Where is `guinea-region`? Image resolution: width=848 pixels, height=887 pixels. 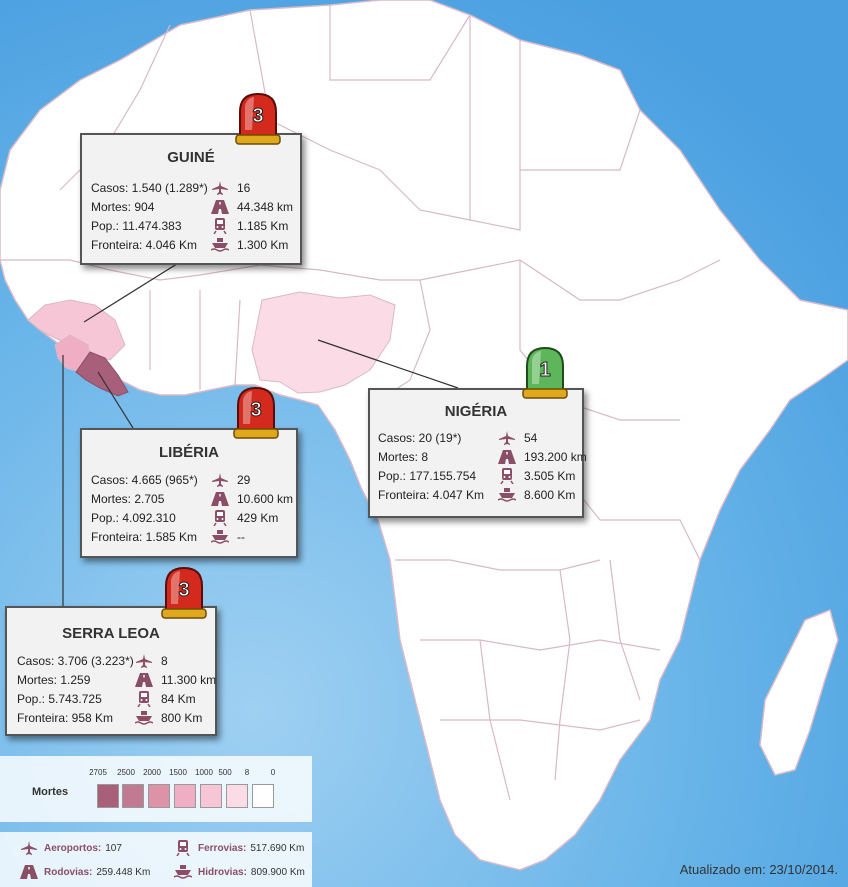
guinea-region is located at coordinates (76, 330).